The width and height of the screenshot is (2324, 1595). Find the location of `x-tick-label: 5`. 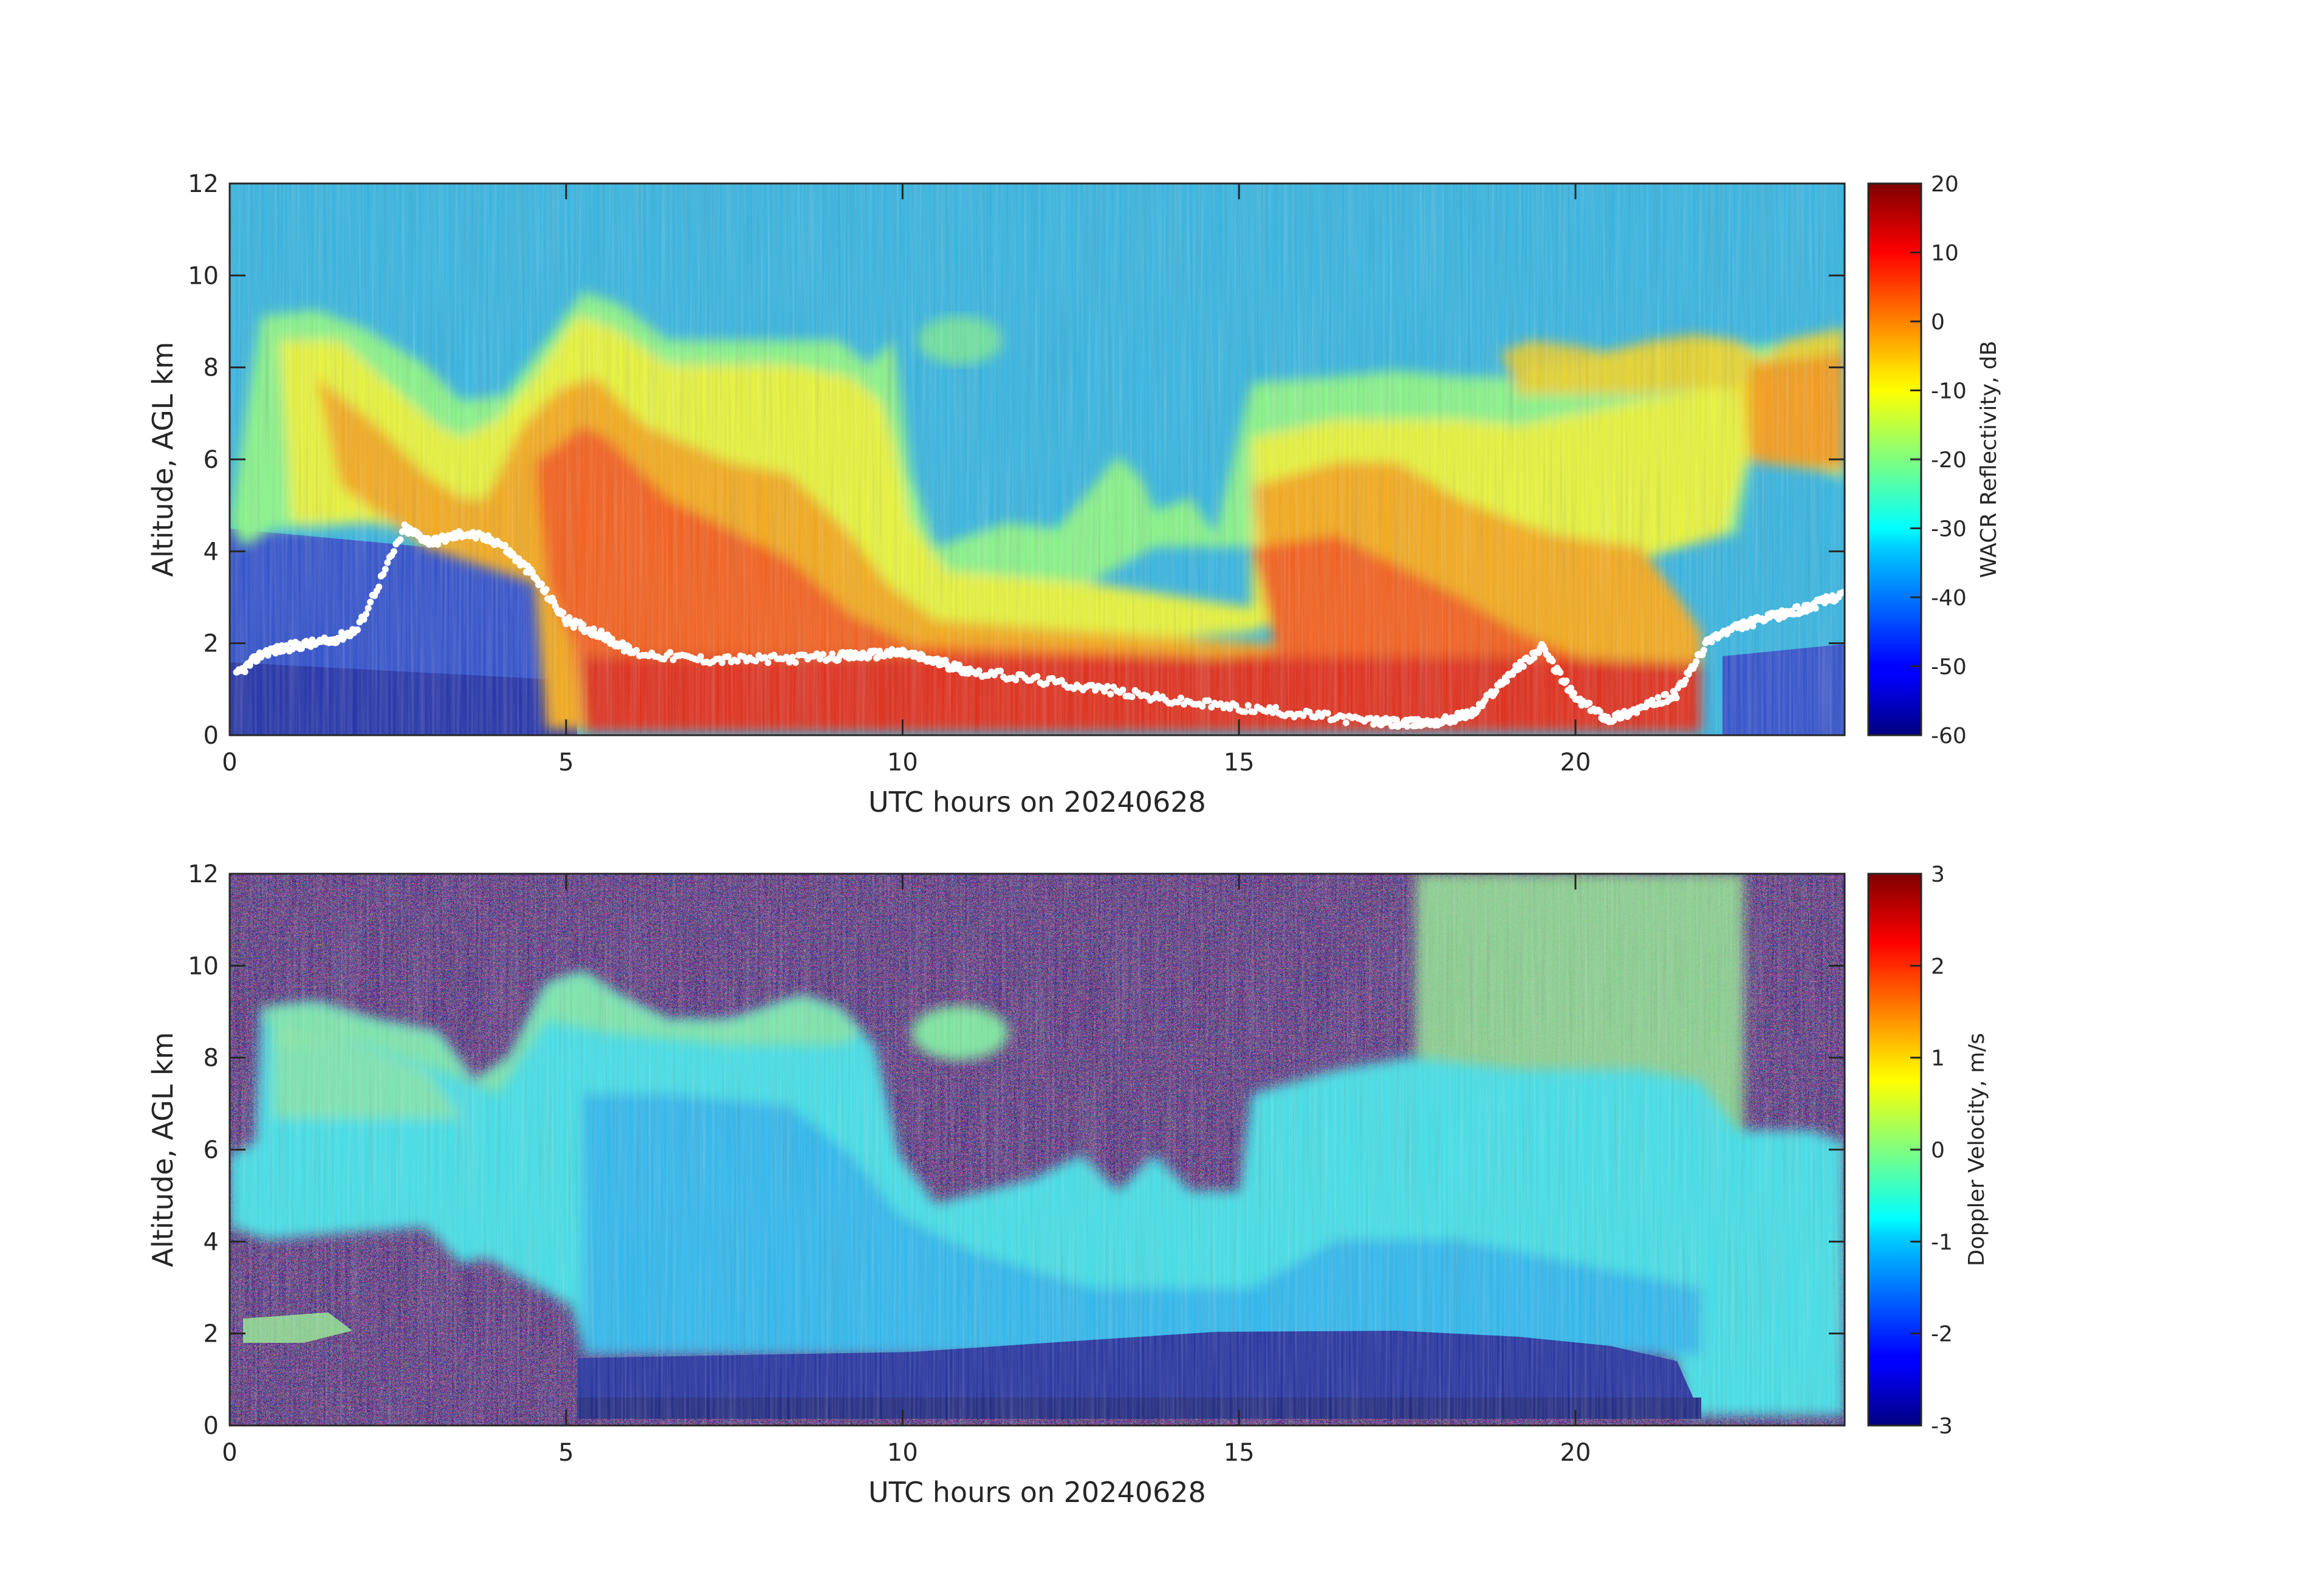

x-tick-label: 5 is located at coordinates (566, 763).